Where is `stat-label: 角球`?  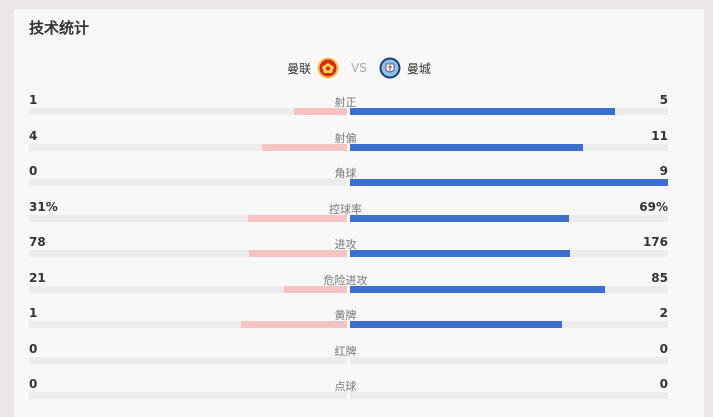
stat-label: 角球 is located at coordinates (345, 173).